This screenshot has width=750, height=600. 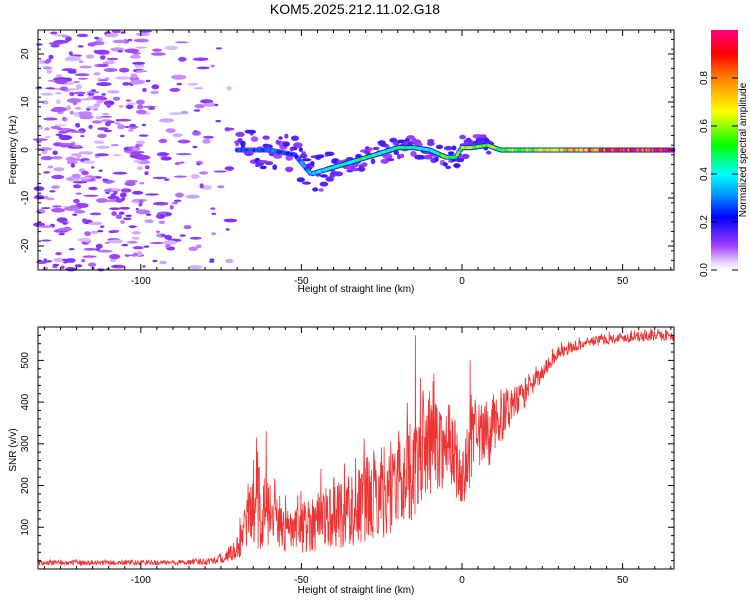 What do you see at coordinates (141, 580) in the screenshot?
I see `x-tick-label: -100` at bounding box center [141, 580].